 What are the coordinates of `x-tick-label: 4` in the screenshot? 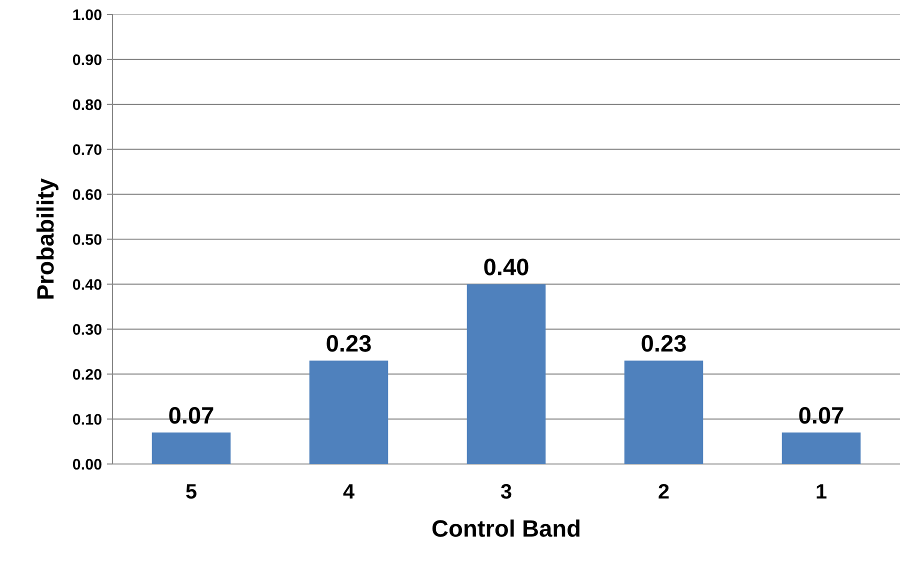 It's located at (348, 491).